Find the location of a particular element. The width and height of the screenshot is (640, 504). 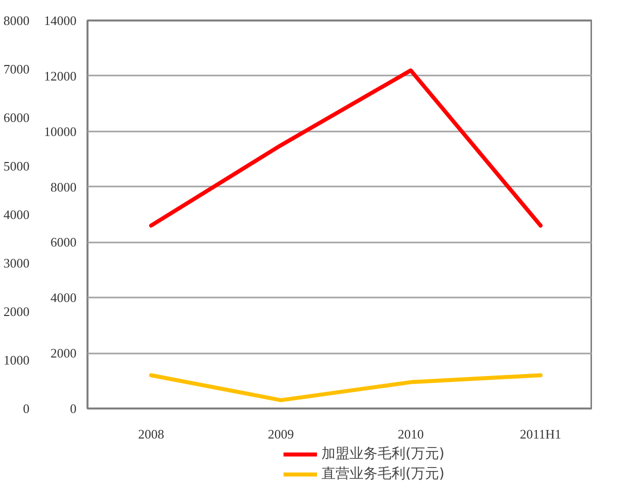

y2-tick-label: 7000 is located at coordinates (17, 69).